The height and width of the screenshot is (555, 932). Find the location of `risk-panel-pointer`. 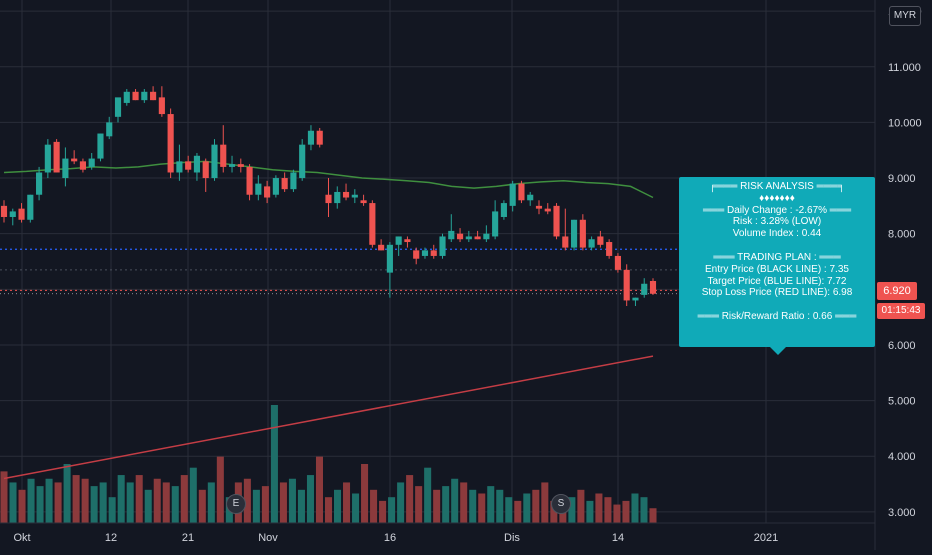

risk-panel-pointer is located at coordinates (778, 351).